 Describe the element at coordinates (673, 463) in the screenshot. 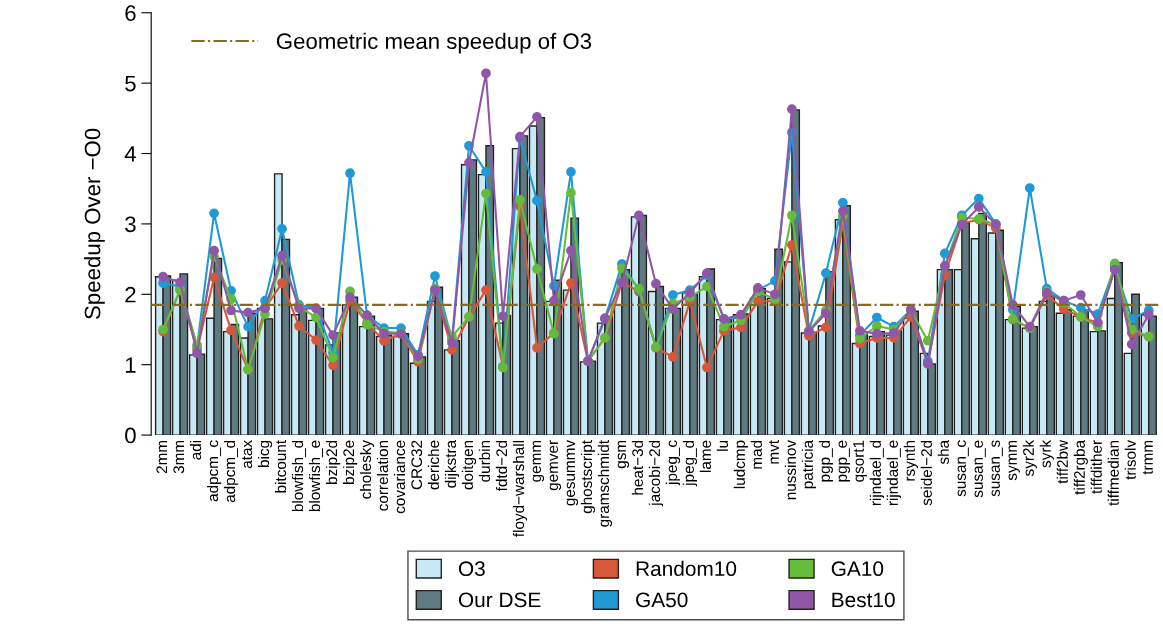

I see `x-tick-label: jpeg_c` at that location.